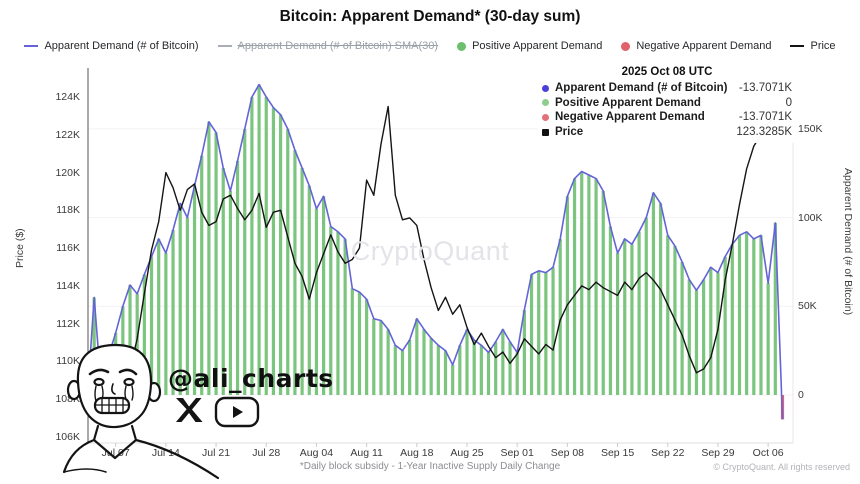 Image resolution: width=860 pixels, height=484 pixels. Describe the element at coordinates (338, 46) in the screenshot. I see `legend-label: Apparent Demand (# of Bitcoin) SMA(30)` at that location.